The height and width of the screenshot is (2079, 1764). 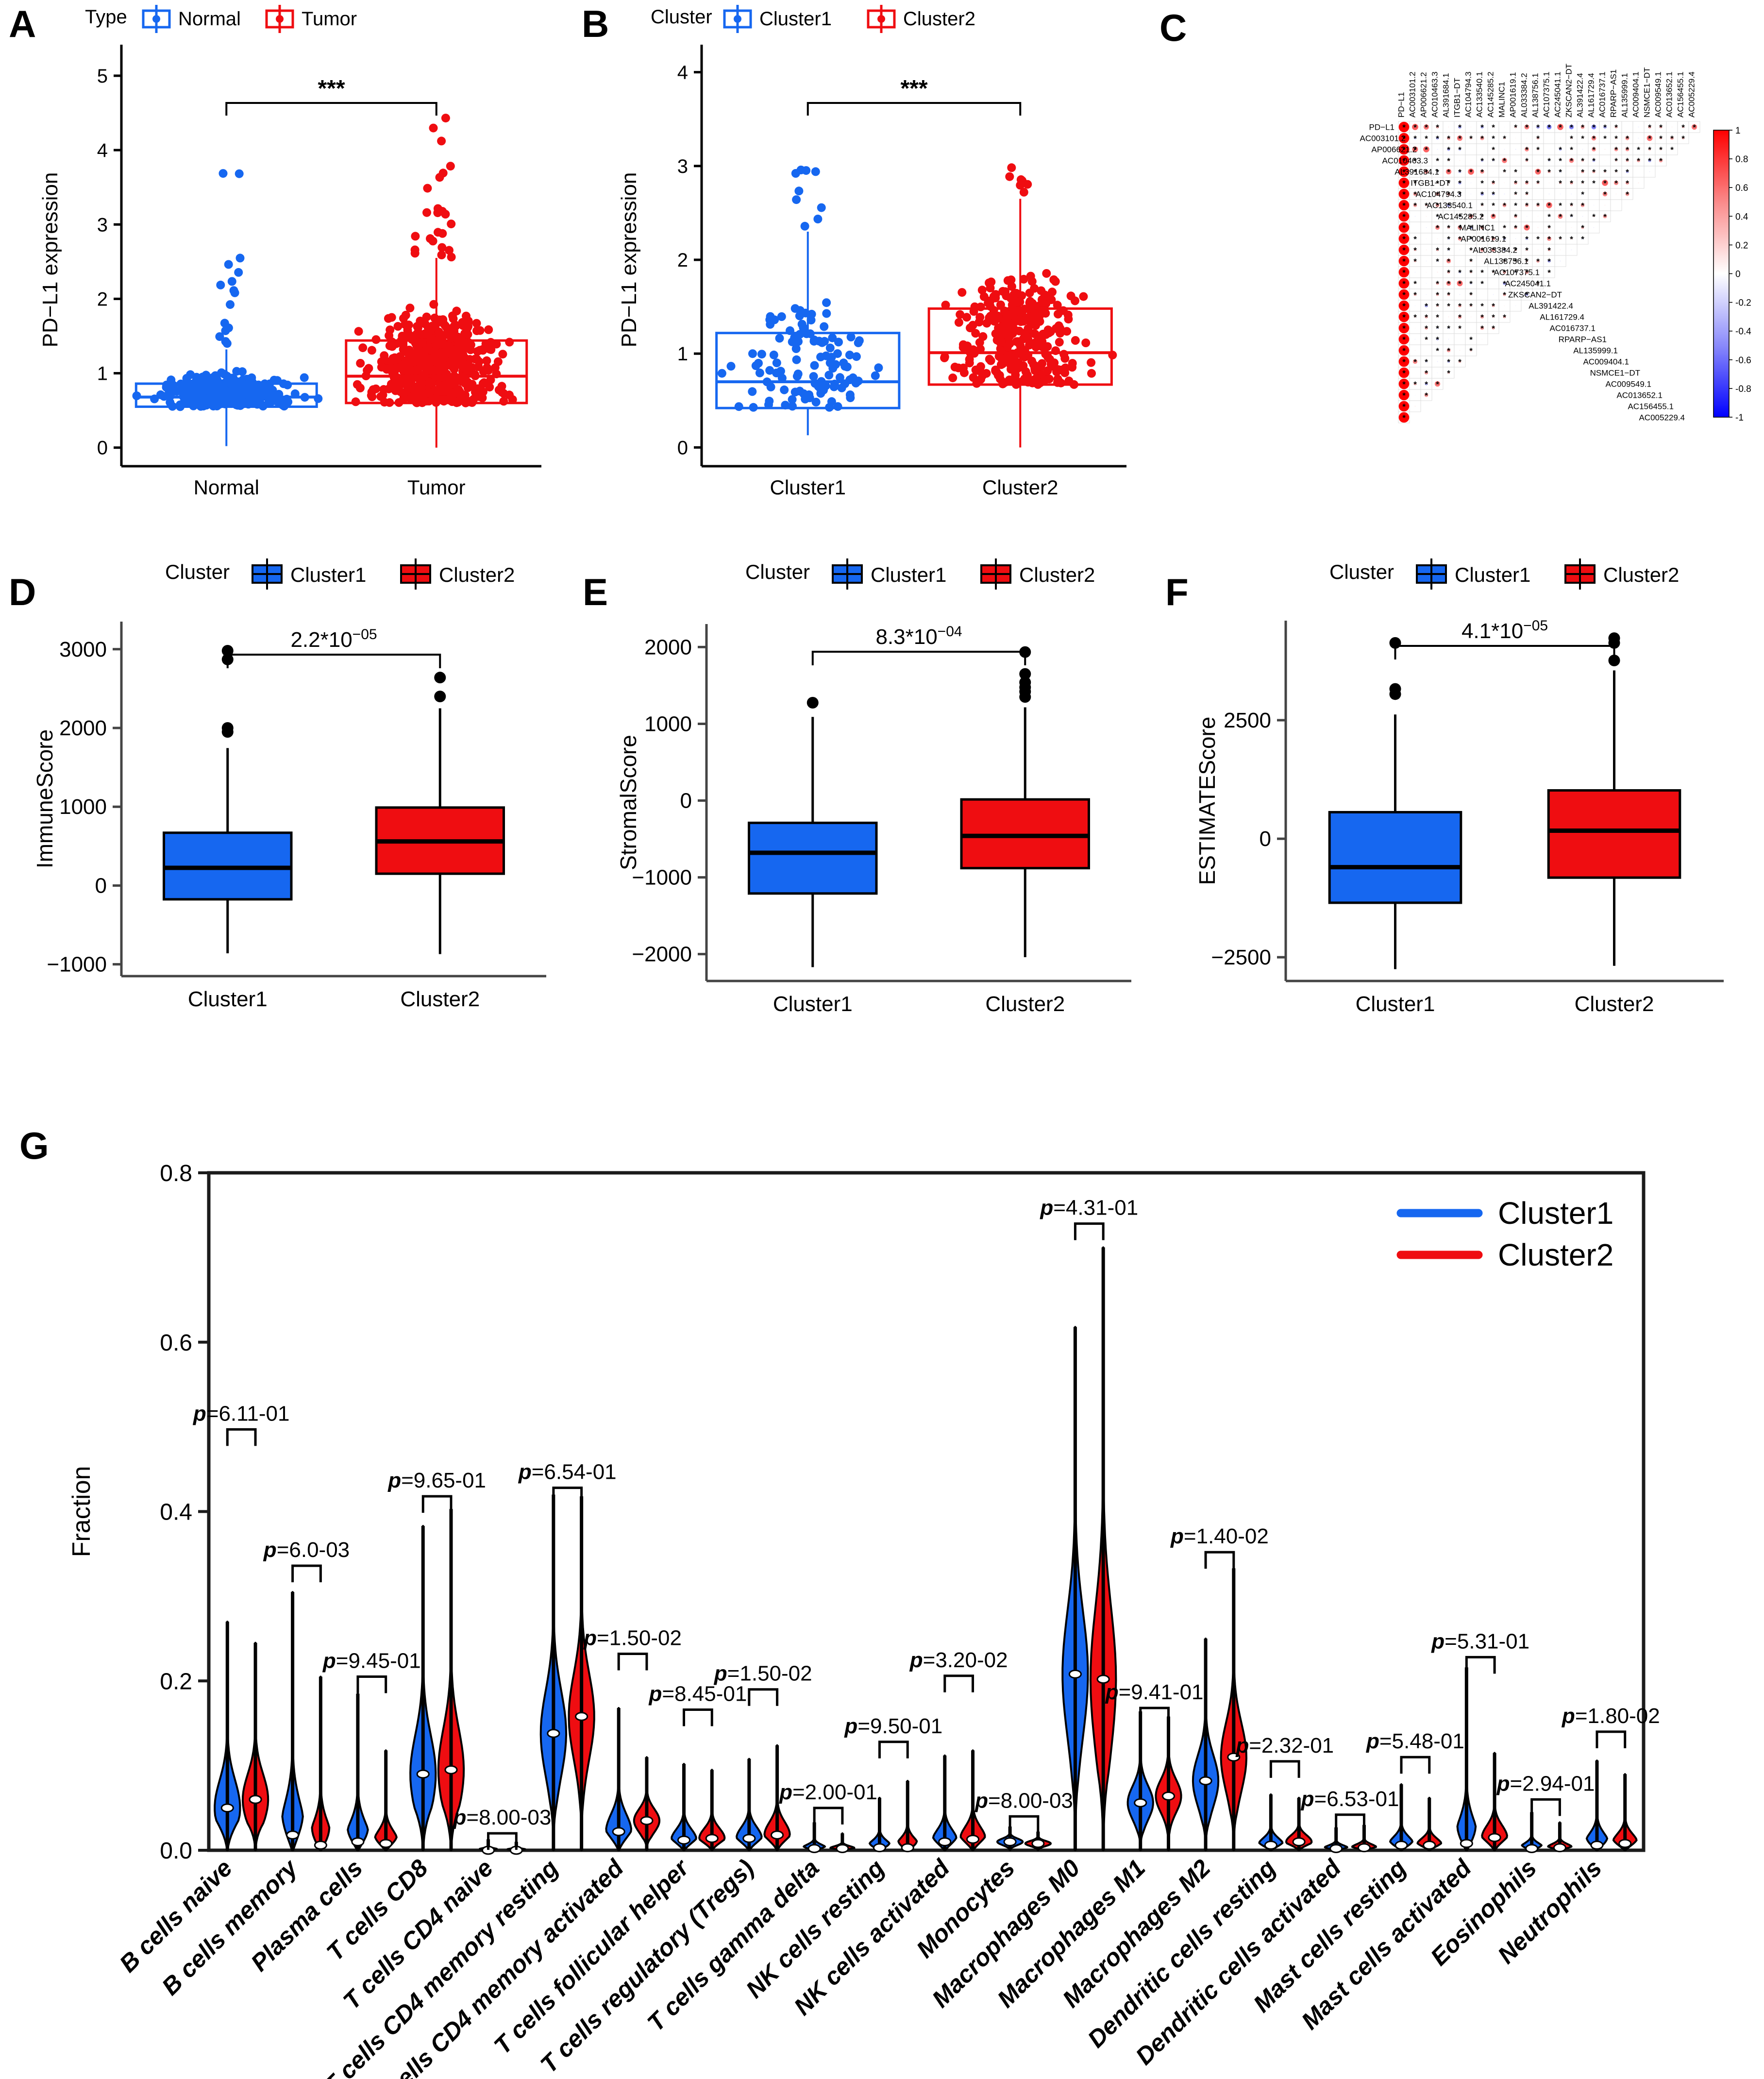 What do you see at coordinates (595, 592) in the screenshot?
I see `panel-e-label: E` at bounding box center [595, 592].